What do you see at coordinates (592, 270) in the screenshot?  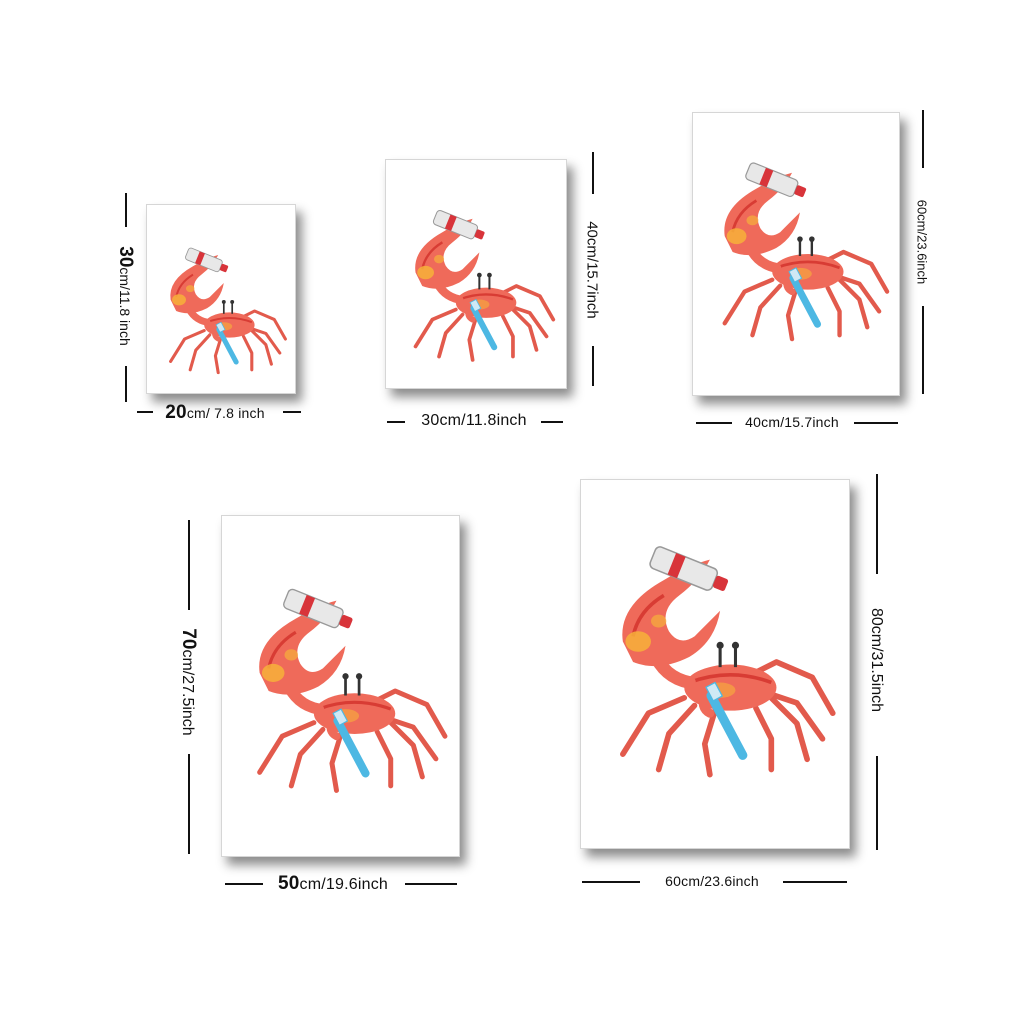 I see `height-label-30x40: 40cm/15.7inch` at bounding box center [592, 270].